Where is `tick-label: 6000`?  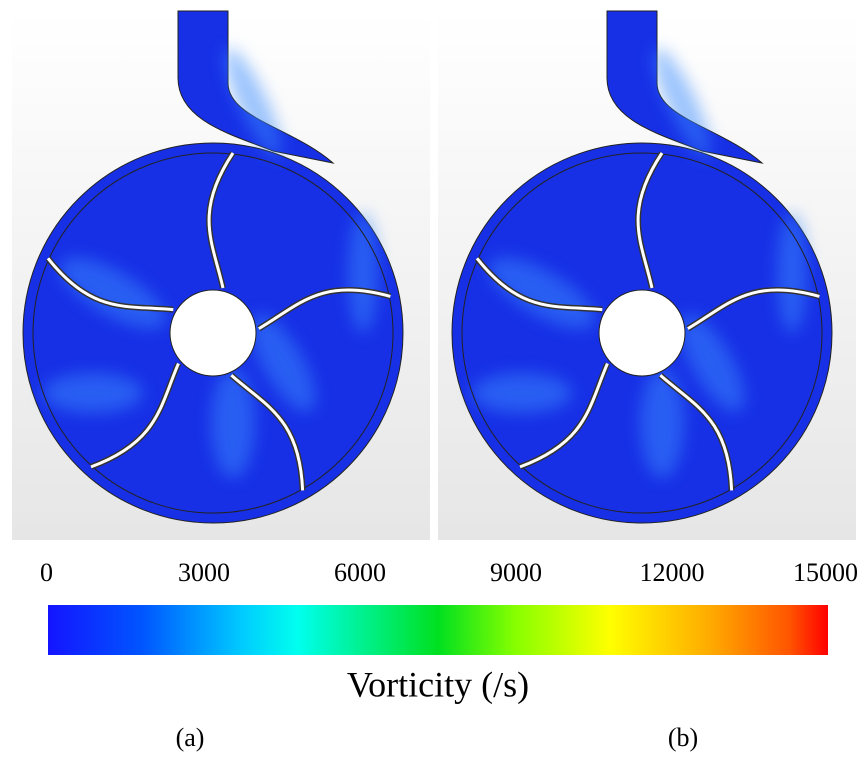
tick-label: 6000 is located at coordinates (360, 572).